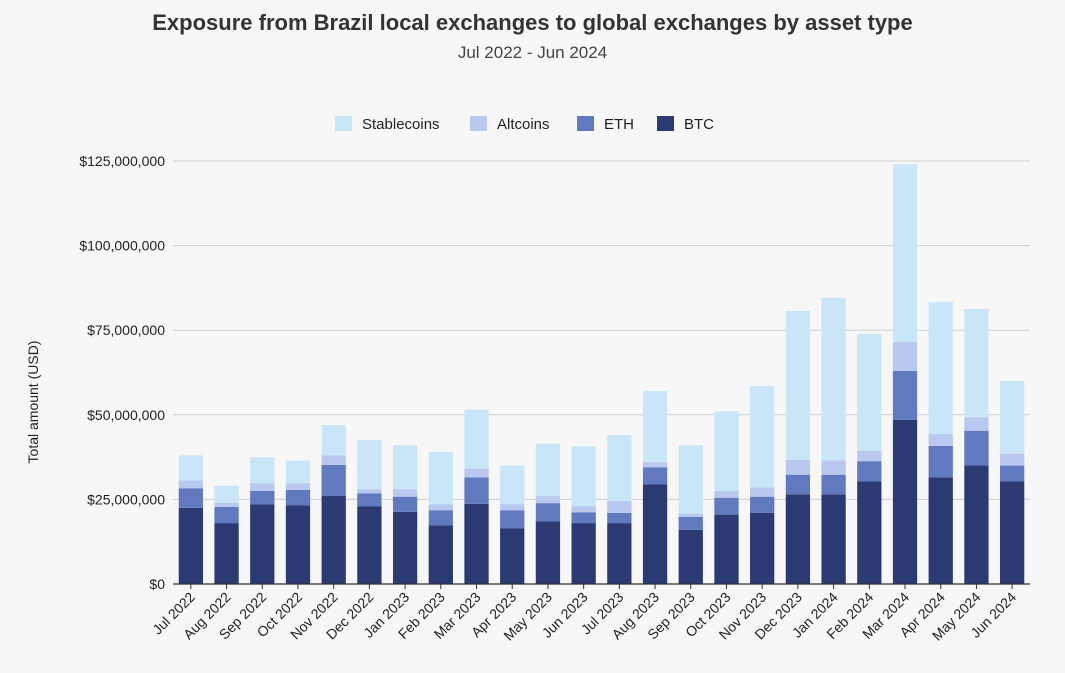  Describe the element at coordinates (262, 487) in the screenshot. I see `bar-altcoins-sep-2022` at that location.